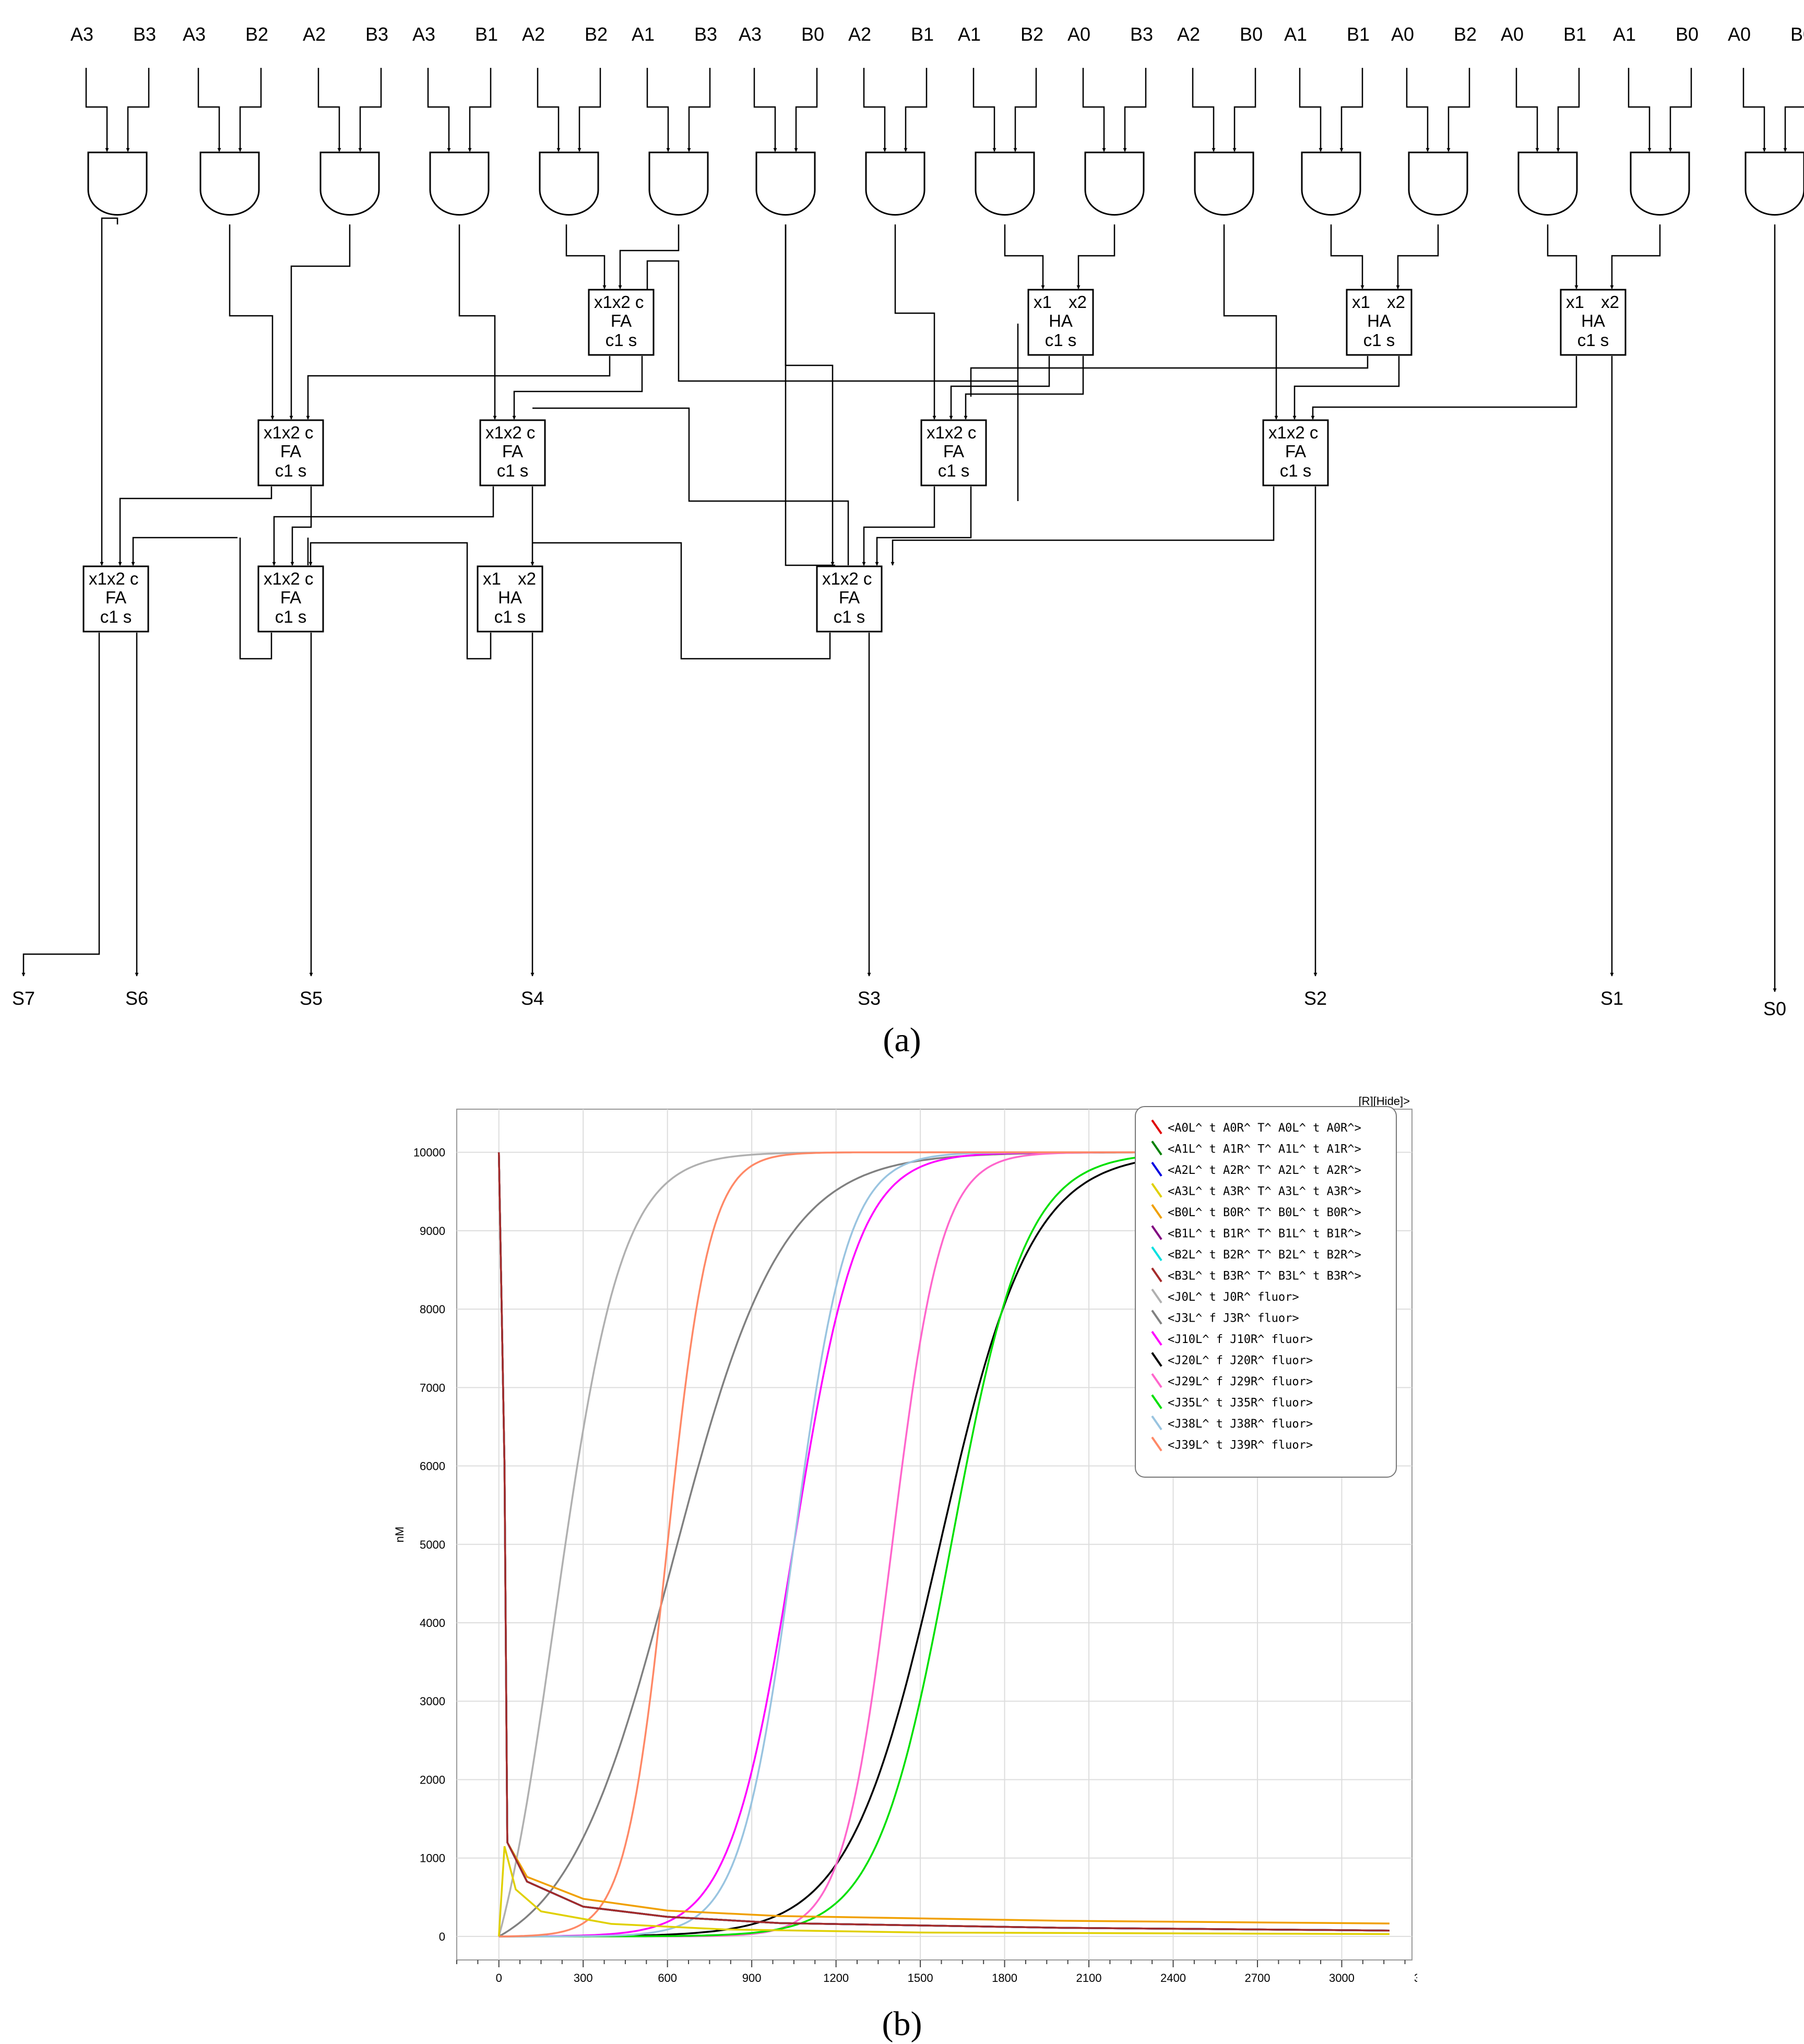  I want to click on legend-label: <J0L^ t J0R^ fluor>, so click(1233, 1297).